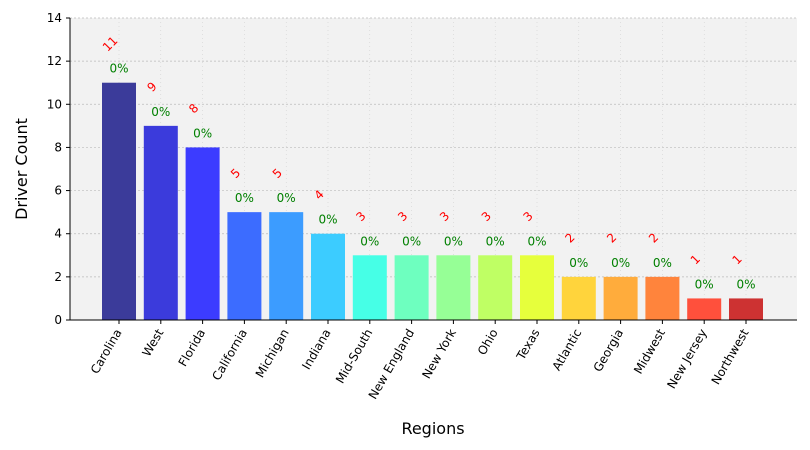  I want to click on bar-midwest, so click(662, 298).